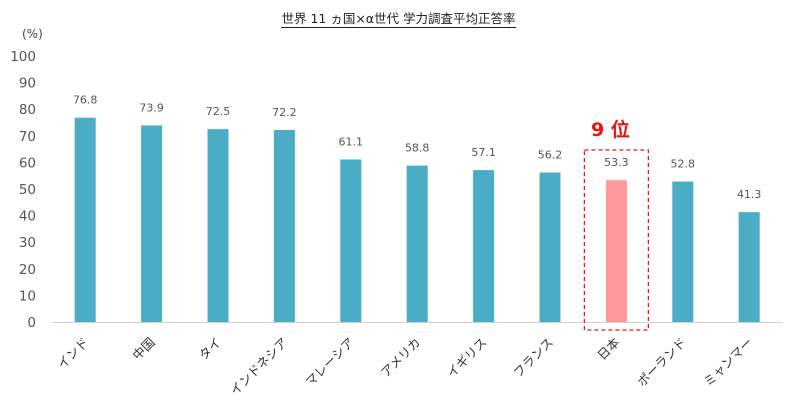  What do you see at coordinates (749, 194) in the screenshot?
I see `data-label: 41.3` at bounding box center [749, 194].